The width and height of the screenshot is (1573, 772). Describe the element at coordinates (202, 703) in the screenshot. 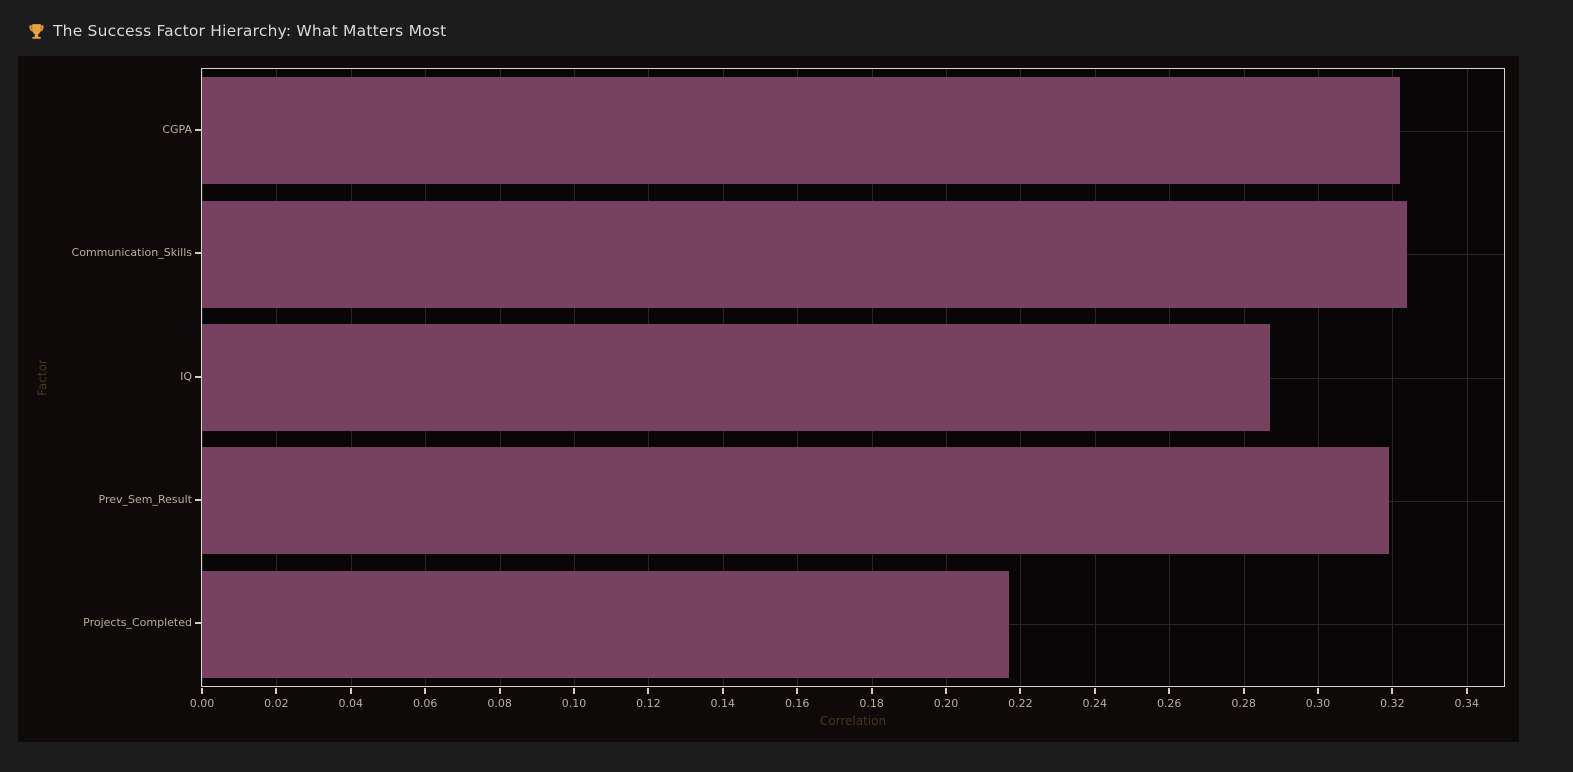

I see `x-tick-label: 0.00` at that location.